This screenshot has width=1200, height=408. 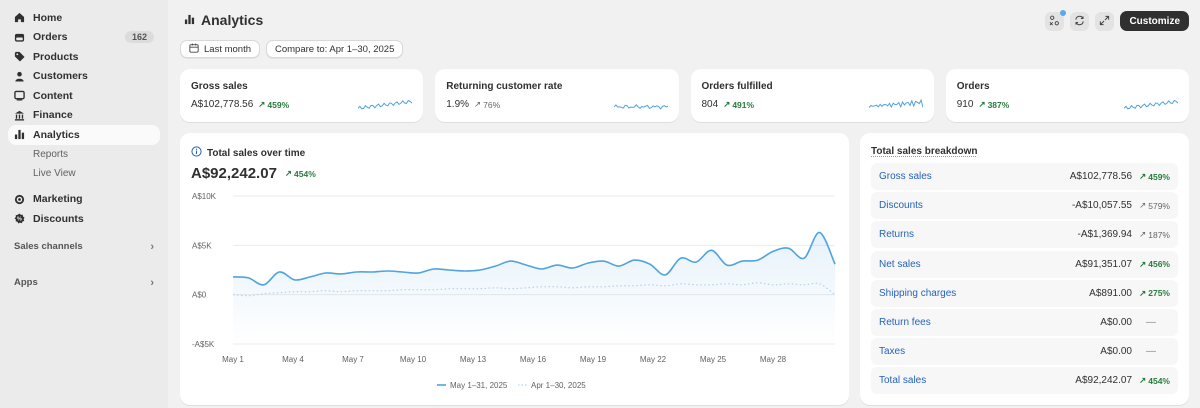 What do you see at coordinates (897, 235) in the screenshot?
I see `breakdown-label: Returns` at bounding box center [897, 235].